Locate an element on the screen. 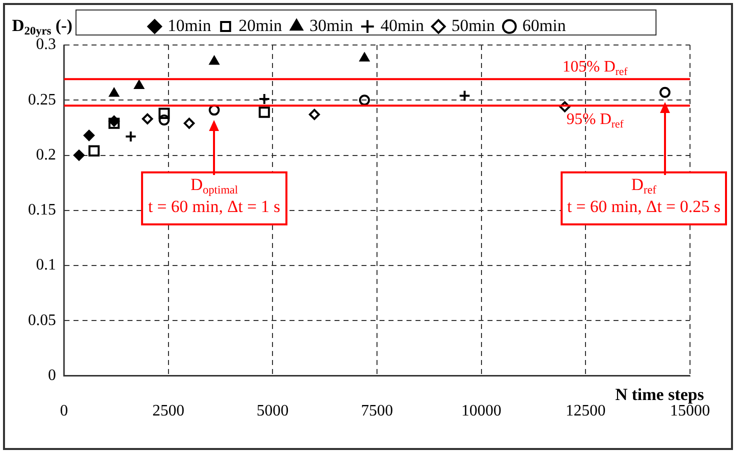  x-tick-label: 7500 is located at coordinates (377, 411).